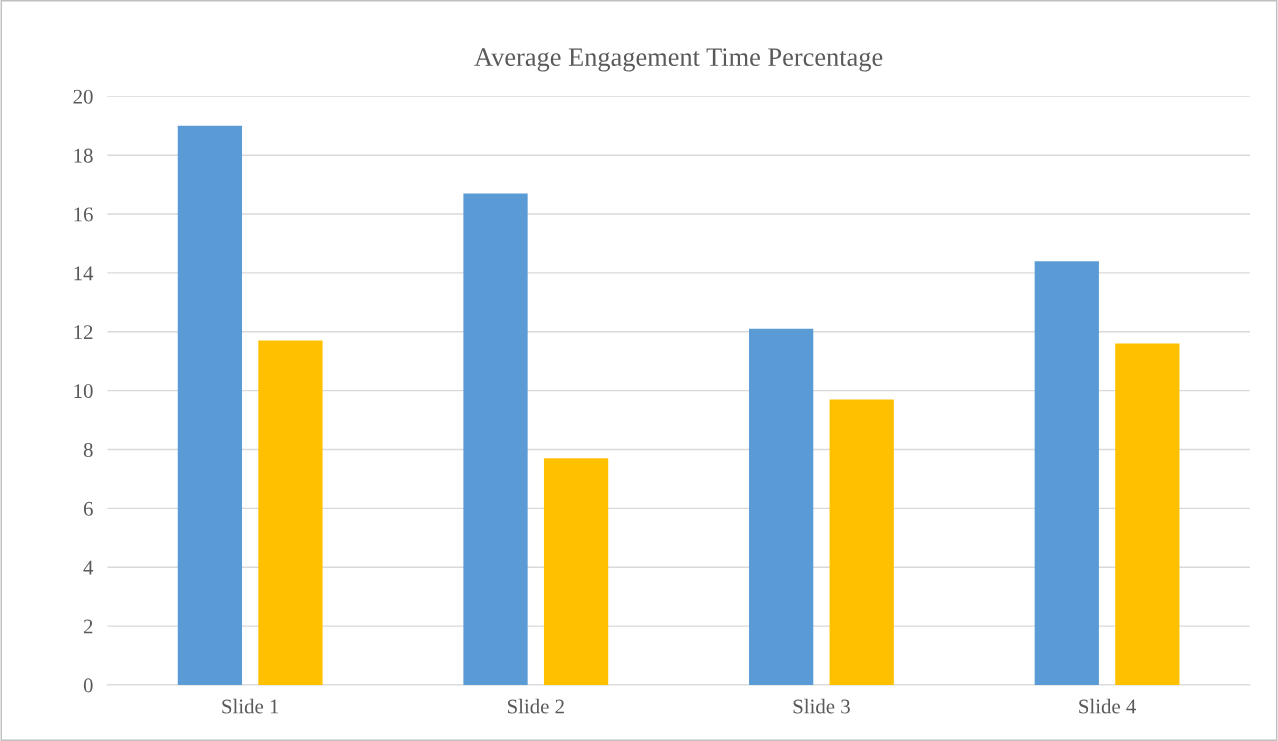 This screenshot has height=741, width=1278. Describe the element at coordinates (88, 508) in the screenshot. I see `y-tick-label: 6` at that location.